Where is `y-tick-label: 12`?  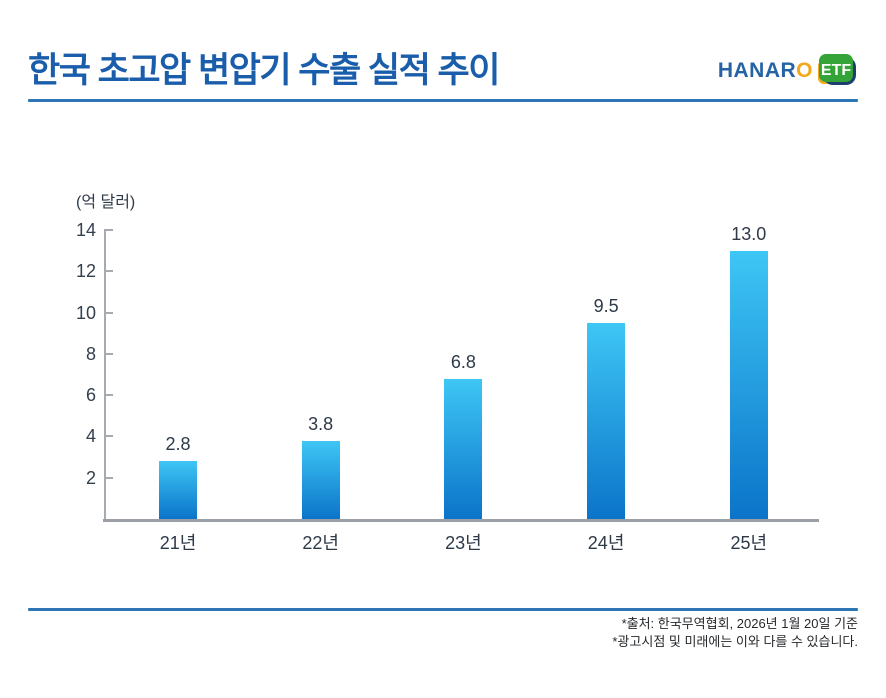 y-tick-label: 12 is located at coordinates (85, 271).